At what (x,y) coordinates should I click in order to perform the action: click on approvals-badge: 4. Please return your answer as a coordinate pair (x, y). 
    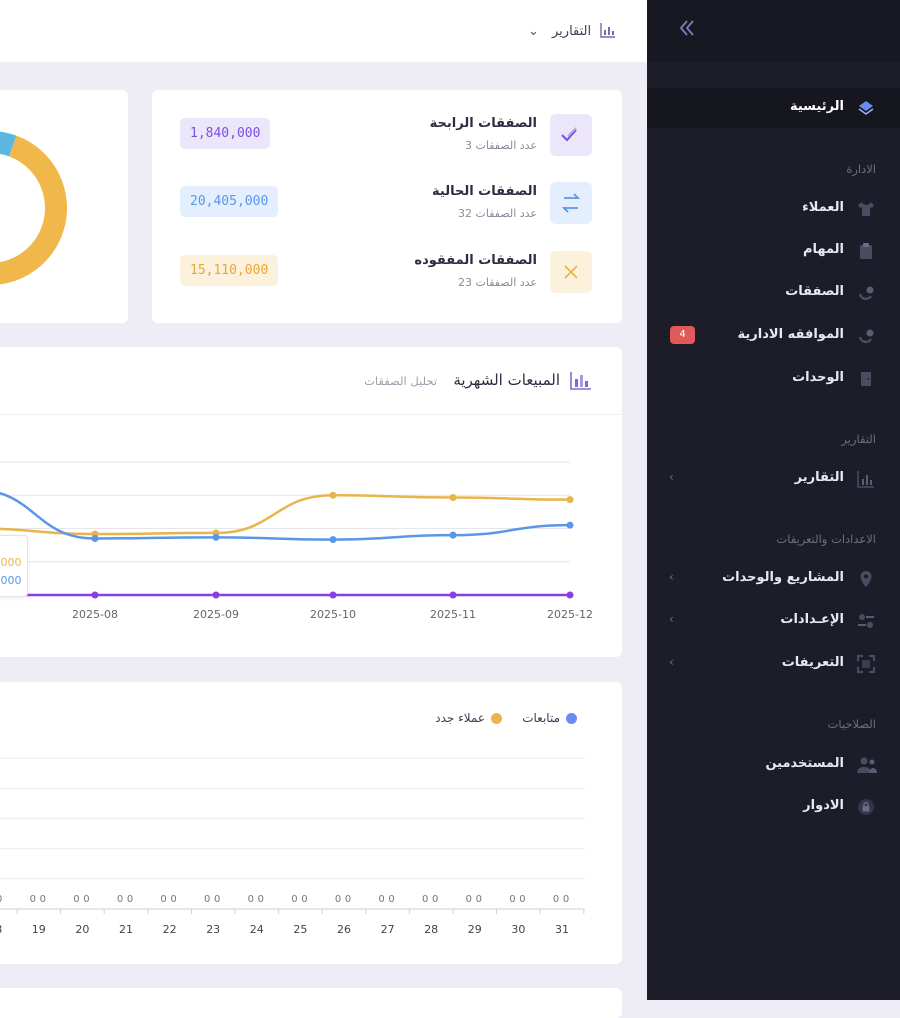
    Looking at the image, I should click on (682, 335).